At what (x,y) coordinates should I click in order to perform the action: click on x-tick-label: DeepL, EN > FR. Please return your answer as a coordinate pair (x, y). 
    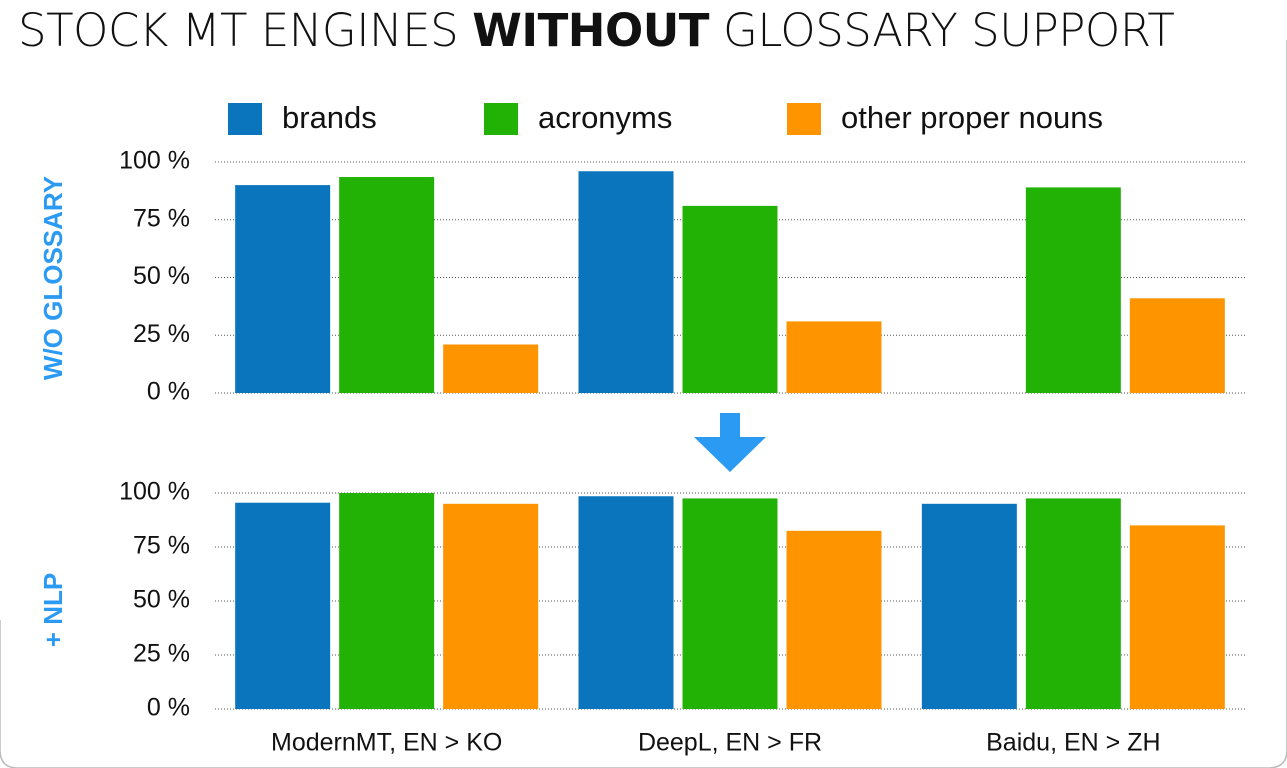
    Looking at the image, I should click on (730, 743).